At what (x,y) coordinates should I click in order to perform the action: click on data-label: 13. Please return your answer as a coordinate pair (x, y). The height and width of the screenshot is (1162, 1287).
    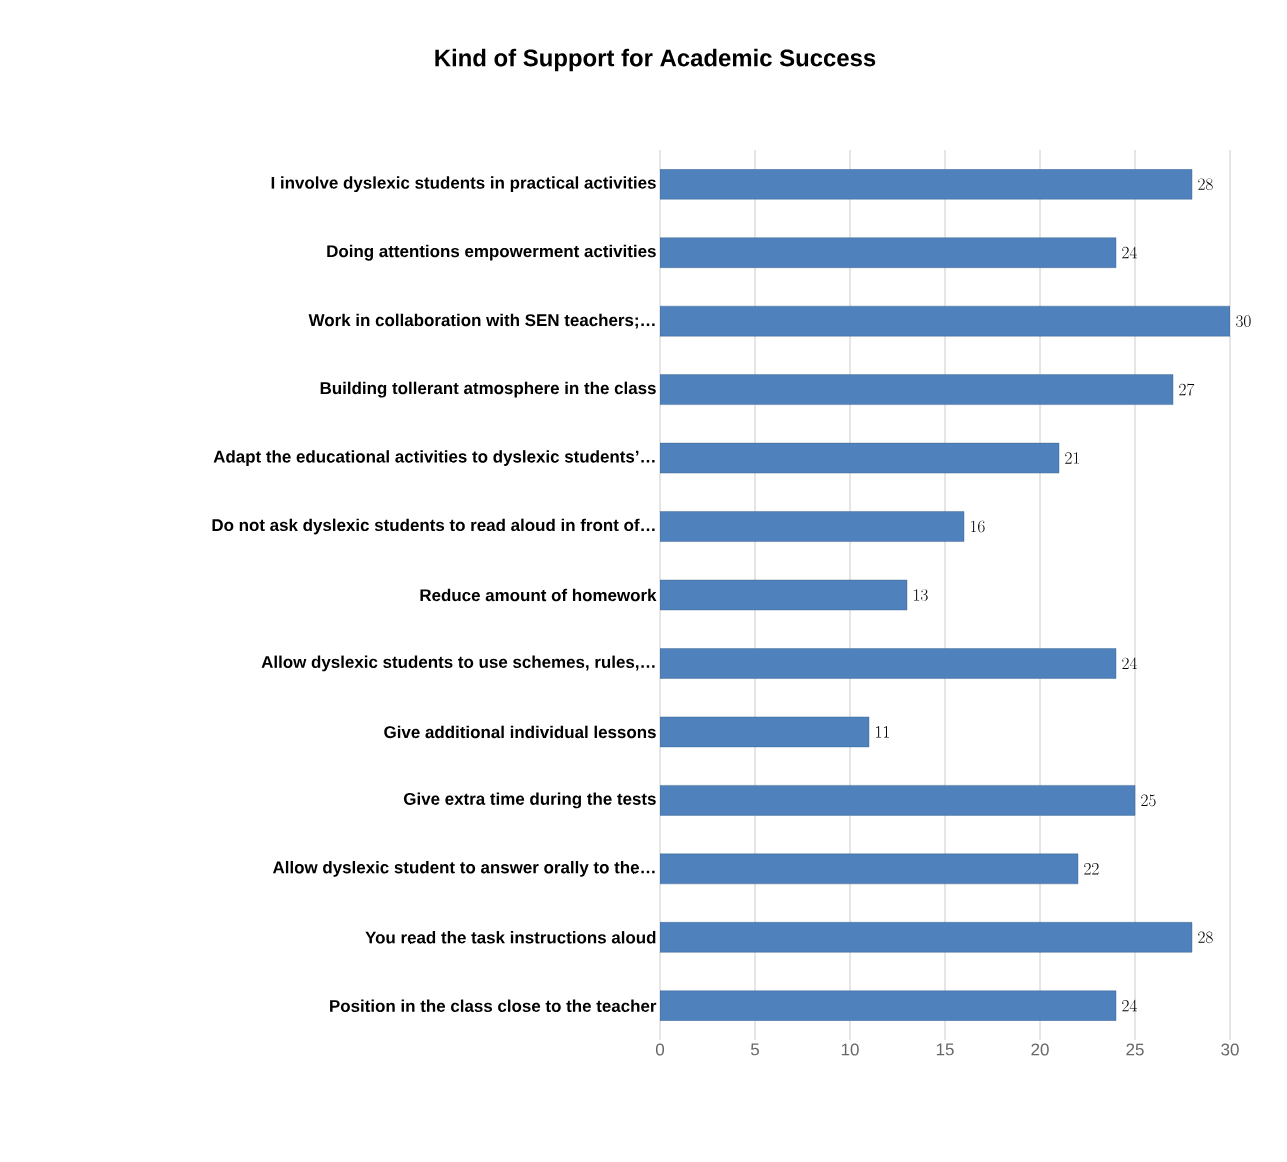
    Looking at the image, I should click on (921, 595).